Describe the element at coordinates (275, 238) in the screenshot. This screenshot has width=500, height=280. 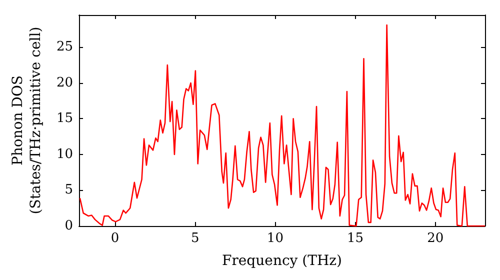
I see `x-tick-label: 10` at that location.